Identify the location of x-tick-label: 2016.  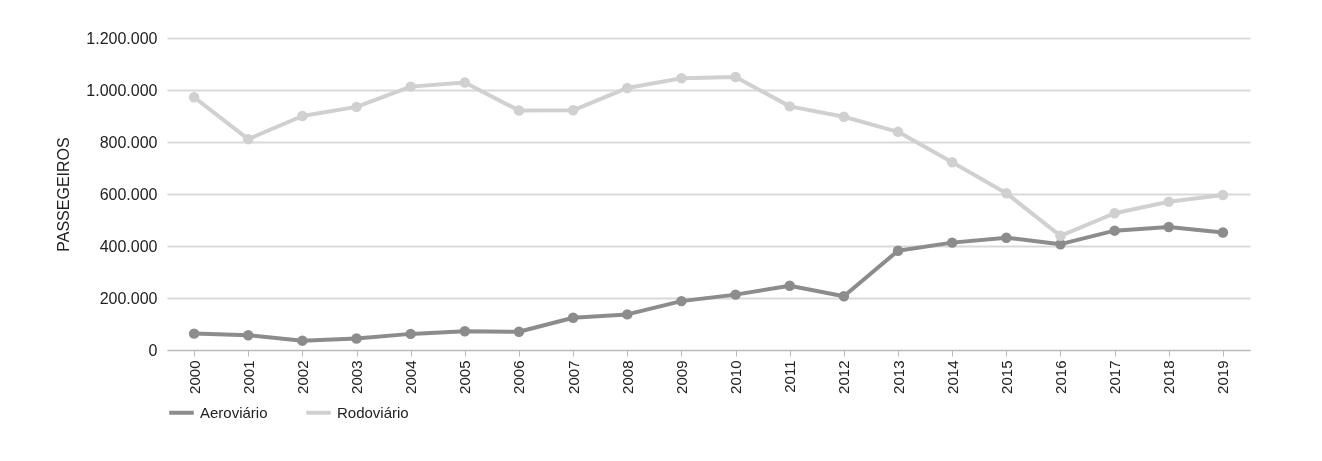
(1060, 377).